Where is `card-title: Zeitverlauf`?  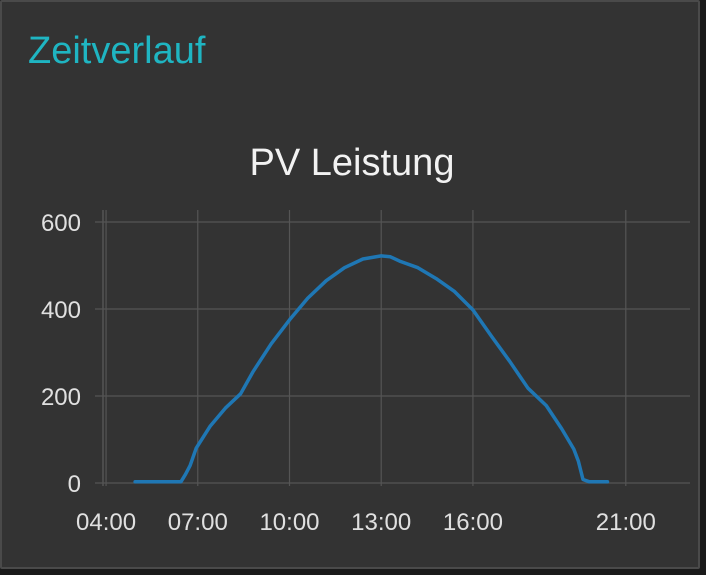
card-title: Zeitverlauf is located at coordinates (117, 51).